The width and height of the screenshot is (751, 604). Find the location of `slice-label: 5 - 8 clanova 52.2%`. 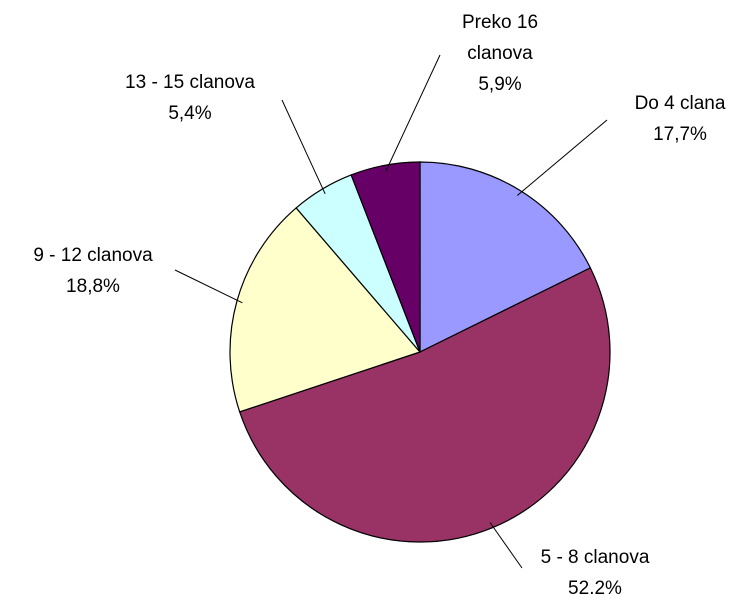

slice-label: 5 - 8 clanova 52.2% is located at coordinates (595, 573).